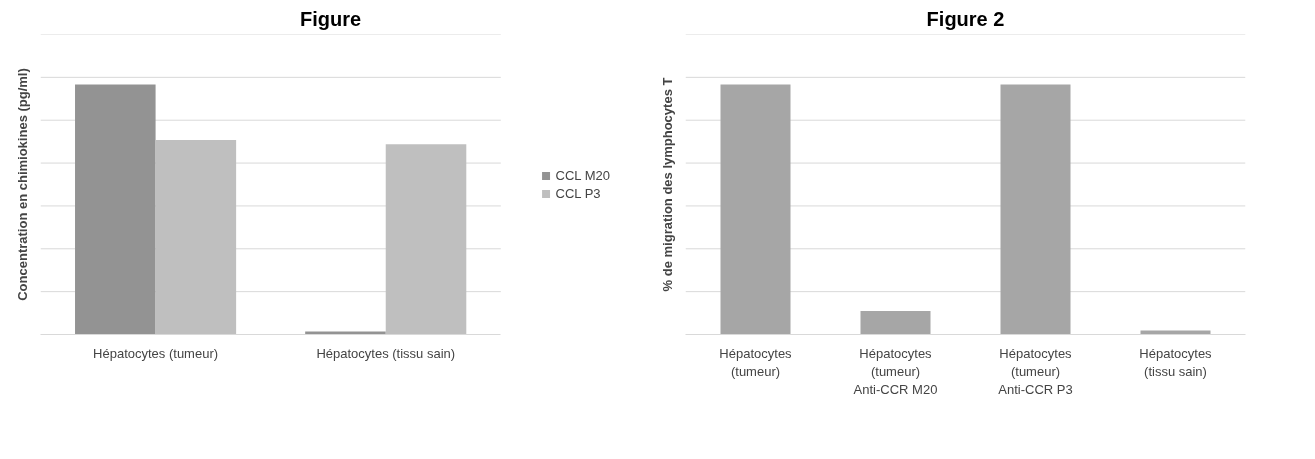 The width and height of the screenshot is (1315, 459). I want to click on legend-label: CCL P3, so click(578, 193).